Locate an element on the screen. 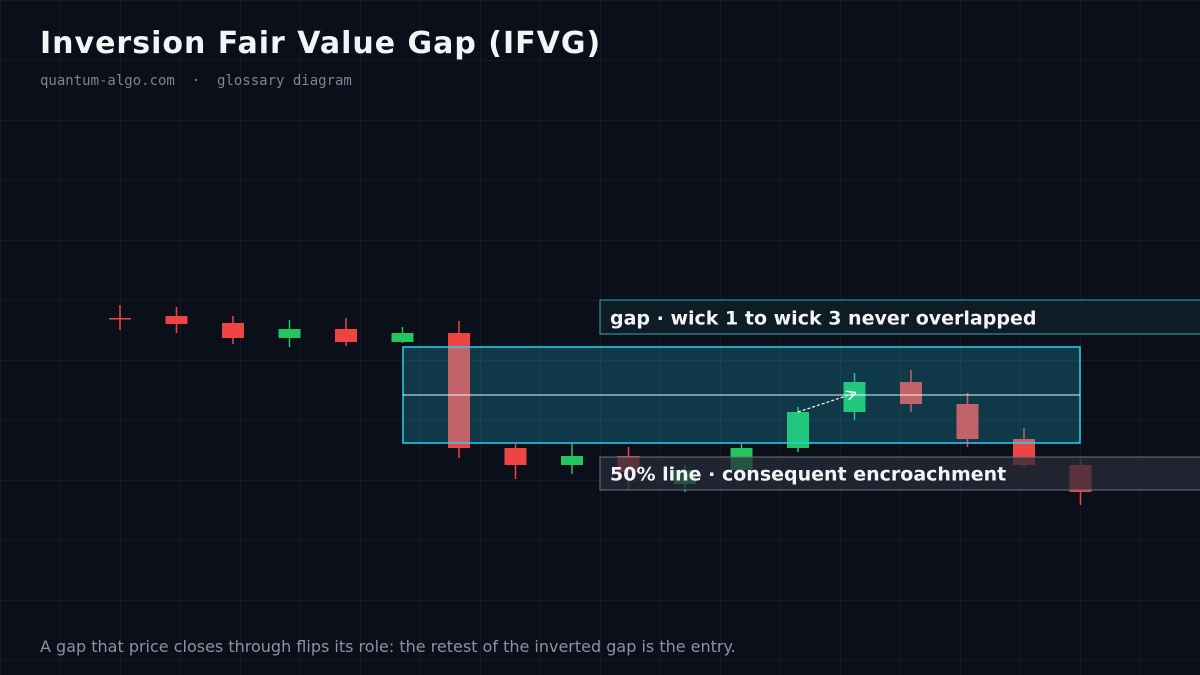 The image size is (1200, 675). annotation: gap · wick 1 to wick 3 never overlapped is located at coordinates (823, 319).